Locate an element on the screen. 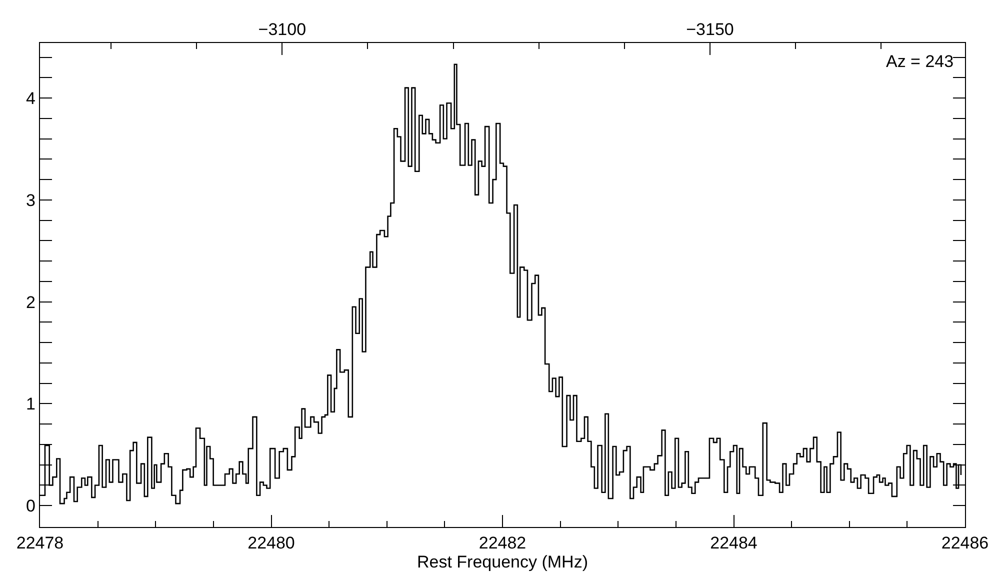 The image size is (1000, 588). y-tick-label: 3 is located at coordinates (31, 200).